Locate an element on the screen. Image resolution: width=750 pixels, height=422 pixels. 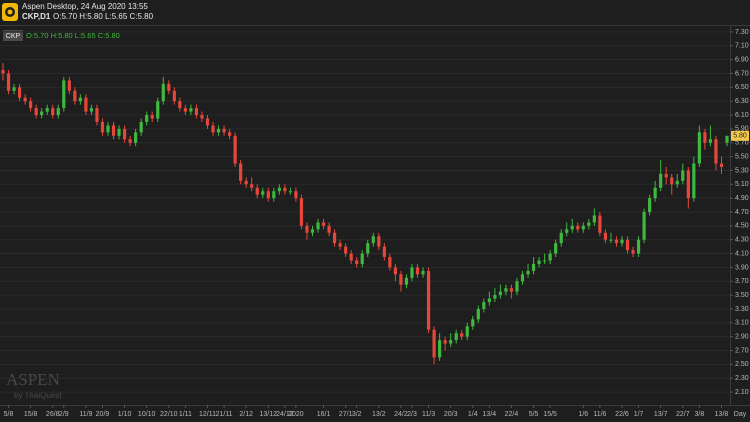
x-tick-label: 5/5 is located at coordinates (534, 414).